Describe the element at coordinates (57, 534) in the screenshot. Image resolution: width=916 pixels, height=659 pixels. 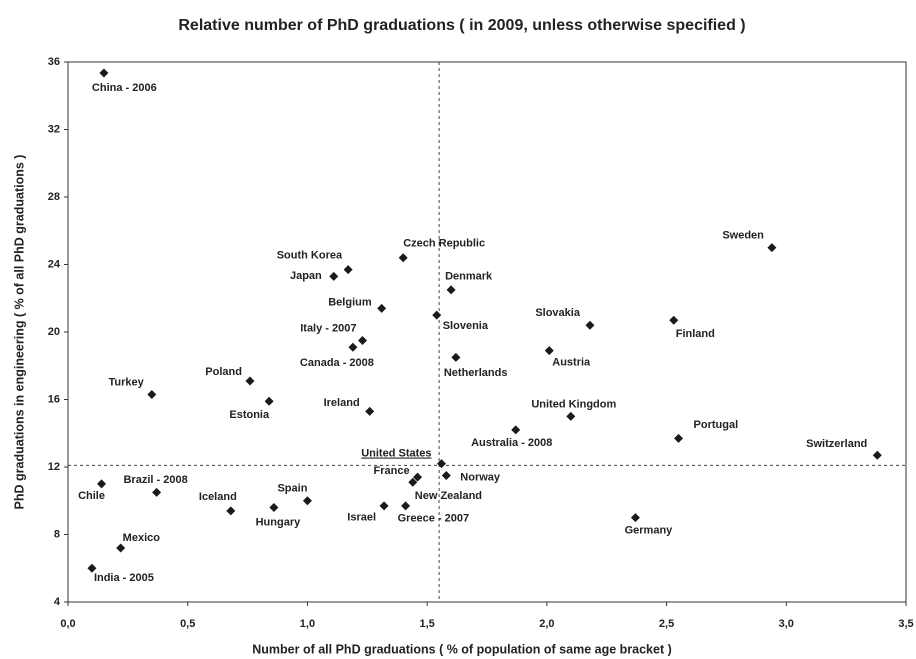
I see `y-tick-label: 8` at that location.